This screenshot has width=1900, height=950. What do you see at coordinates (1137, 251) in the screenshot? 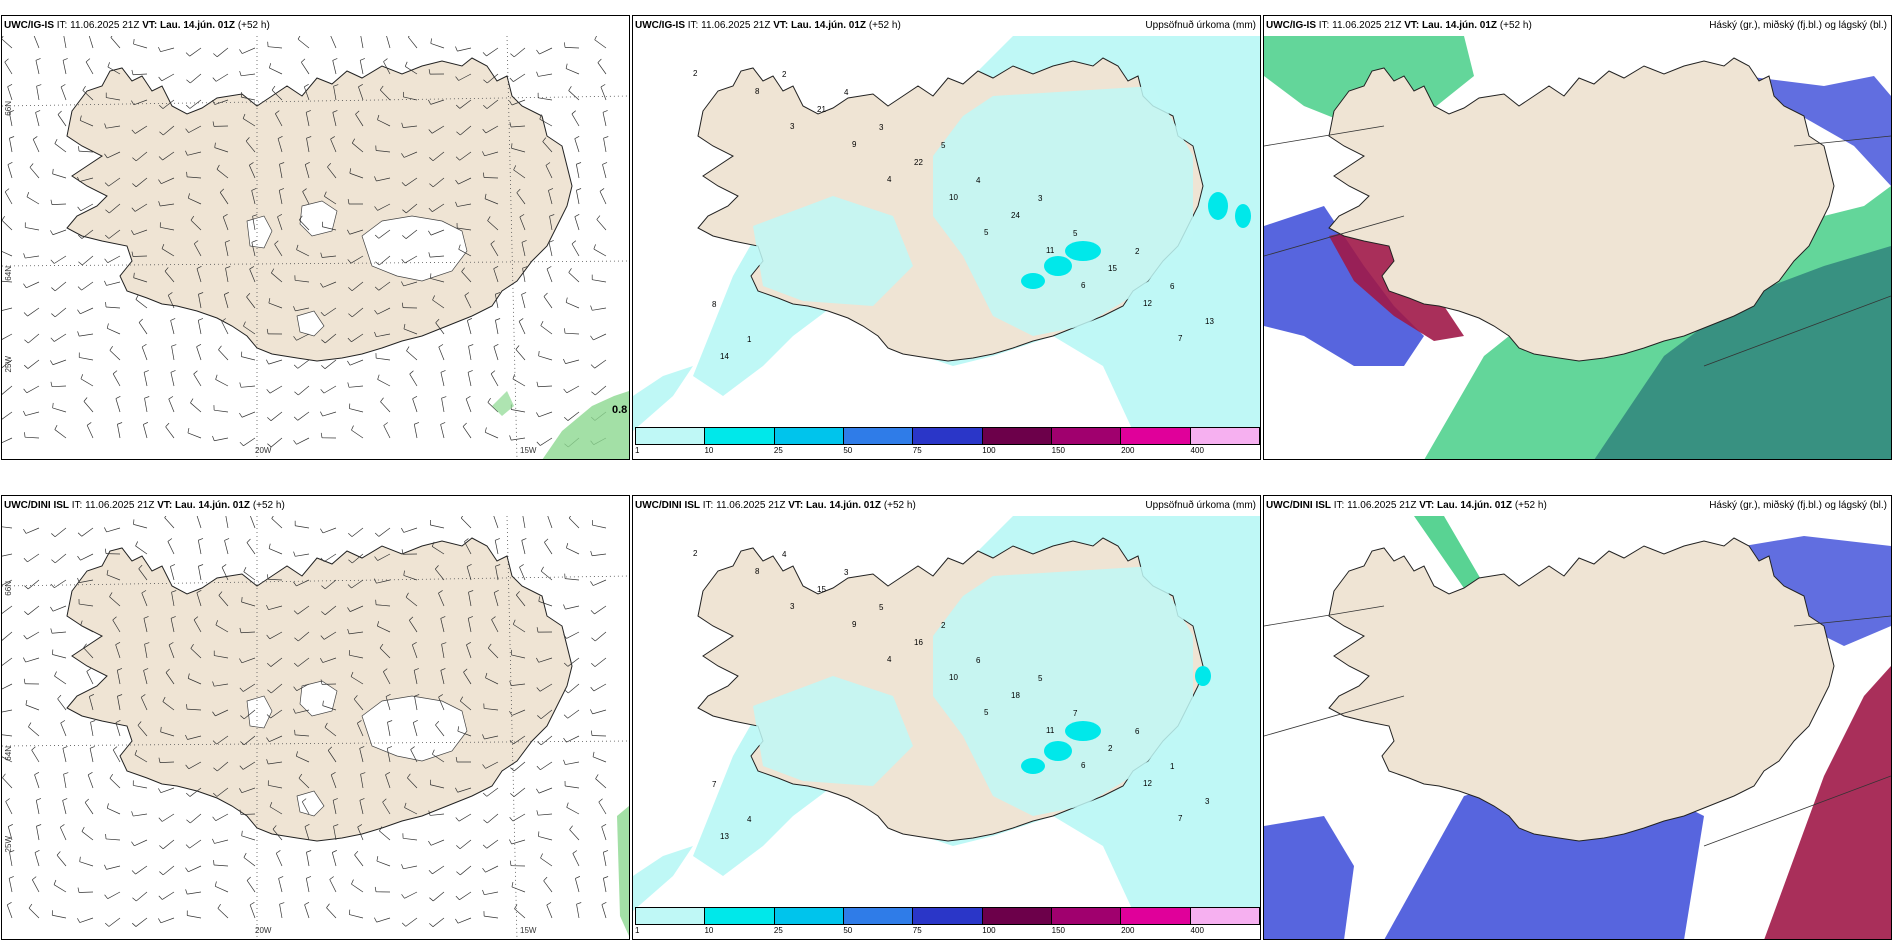
I see `precip-value: 2` at bounding box center [1137, 251].